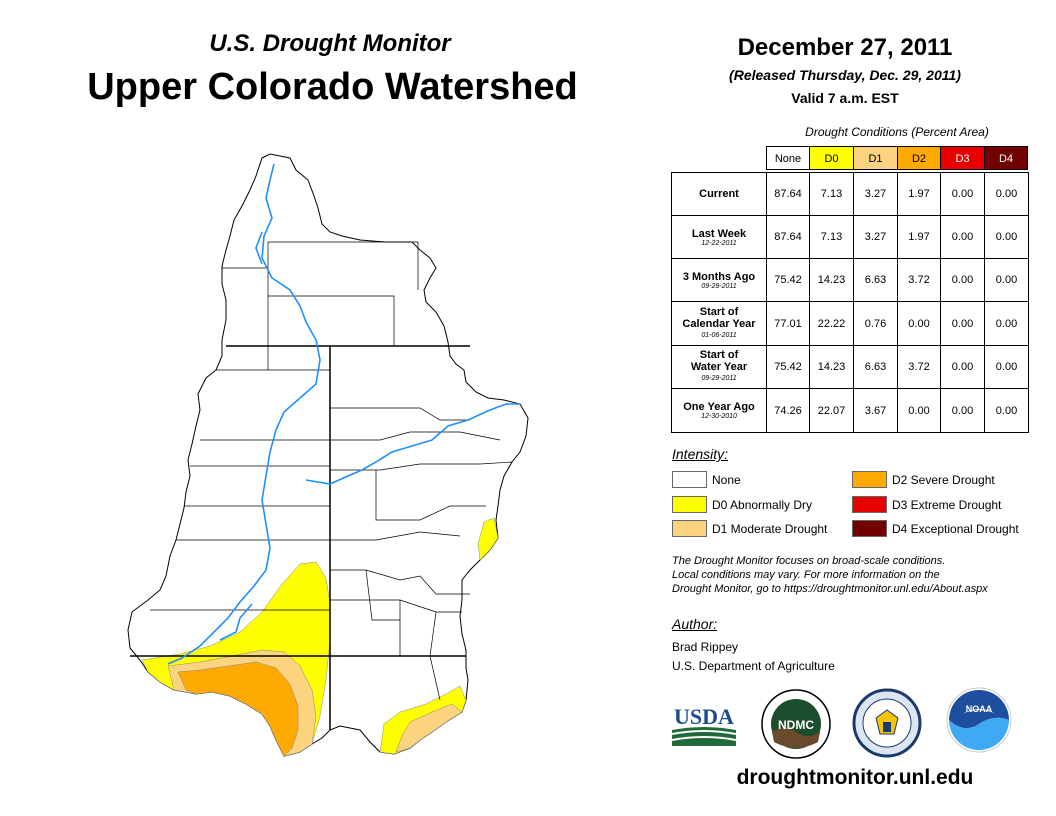  Describe the element at coordinates (705, 647) in the screenshot. I see `author-name: Brad Rippey` at that location.